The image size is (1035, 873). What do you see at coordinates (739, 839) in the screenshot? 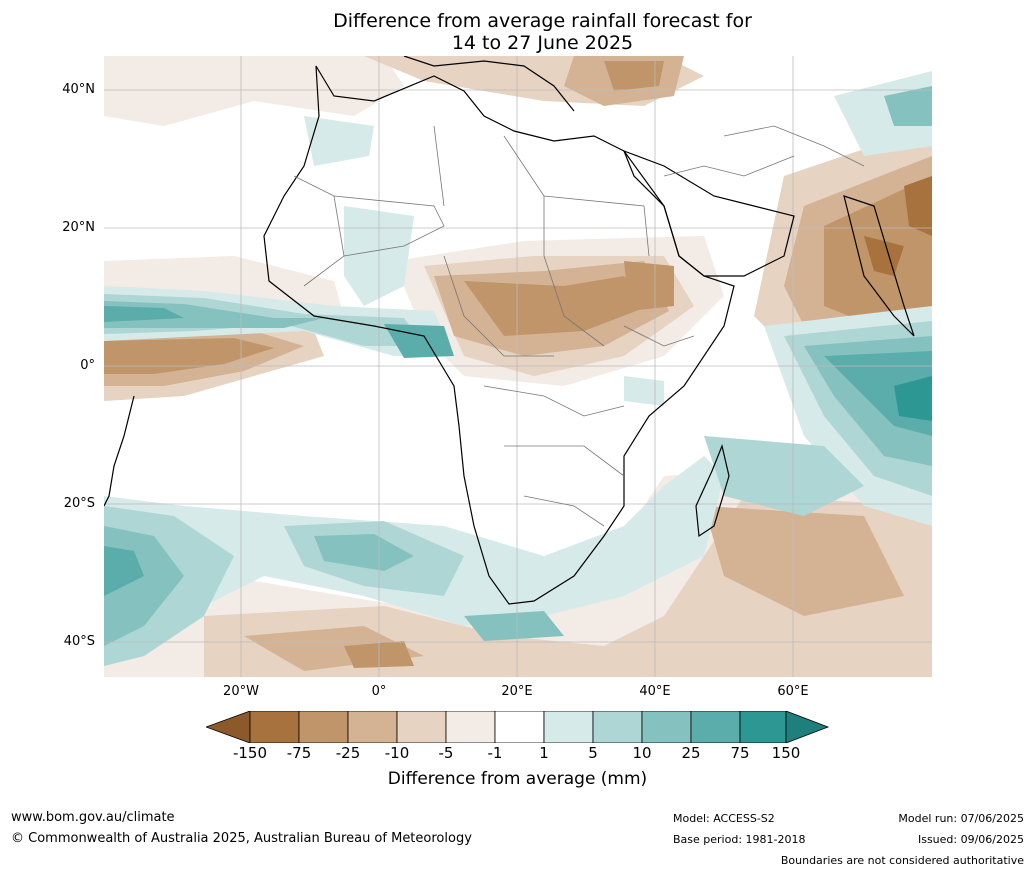
I see `base-period: Base period: 1981-2018` at bounding box center [739, 839].